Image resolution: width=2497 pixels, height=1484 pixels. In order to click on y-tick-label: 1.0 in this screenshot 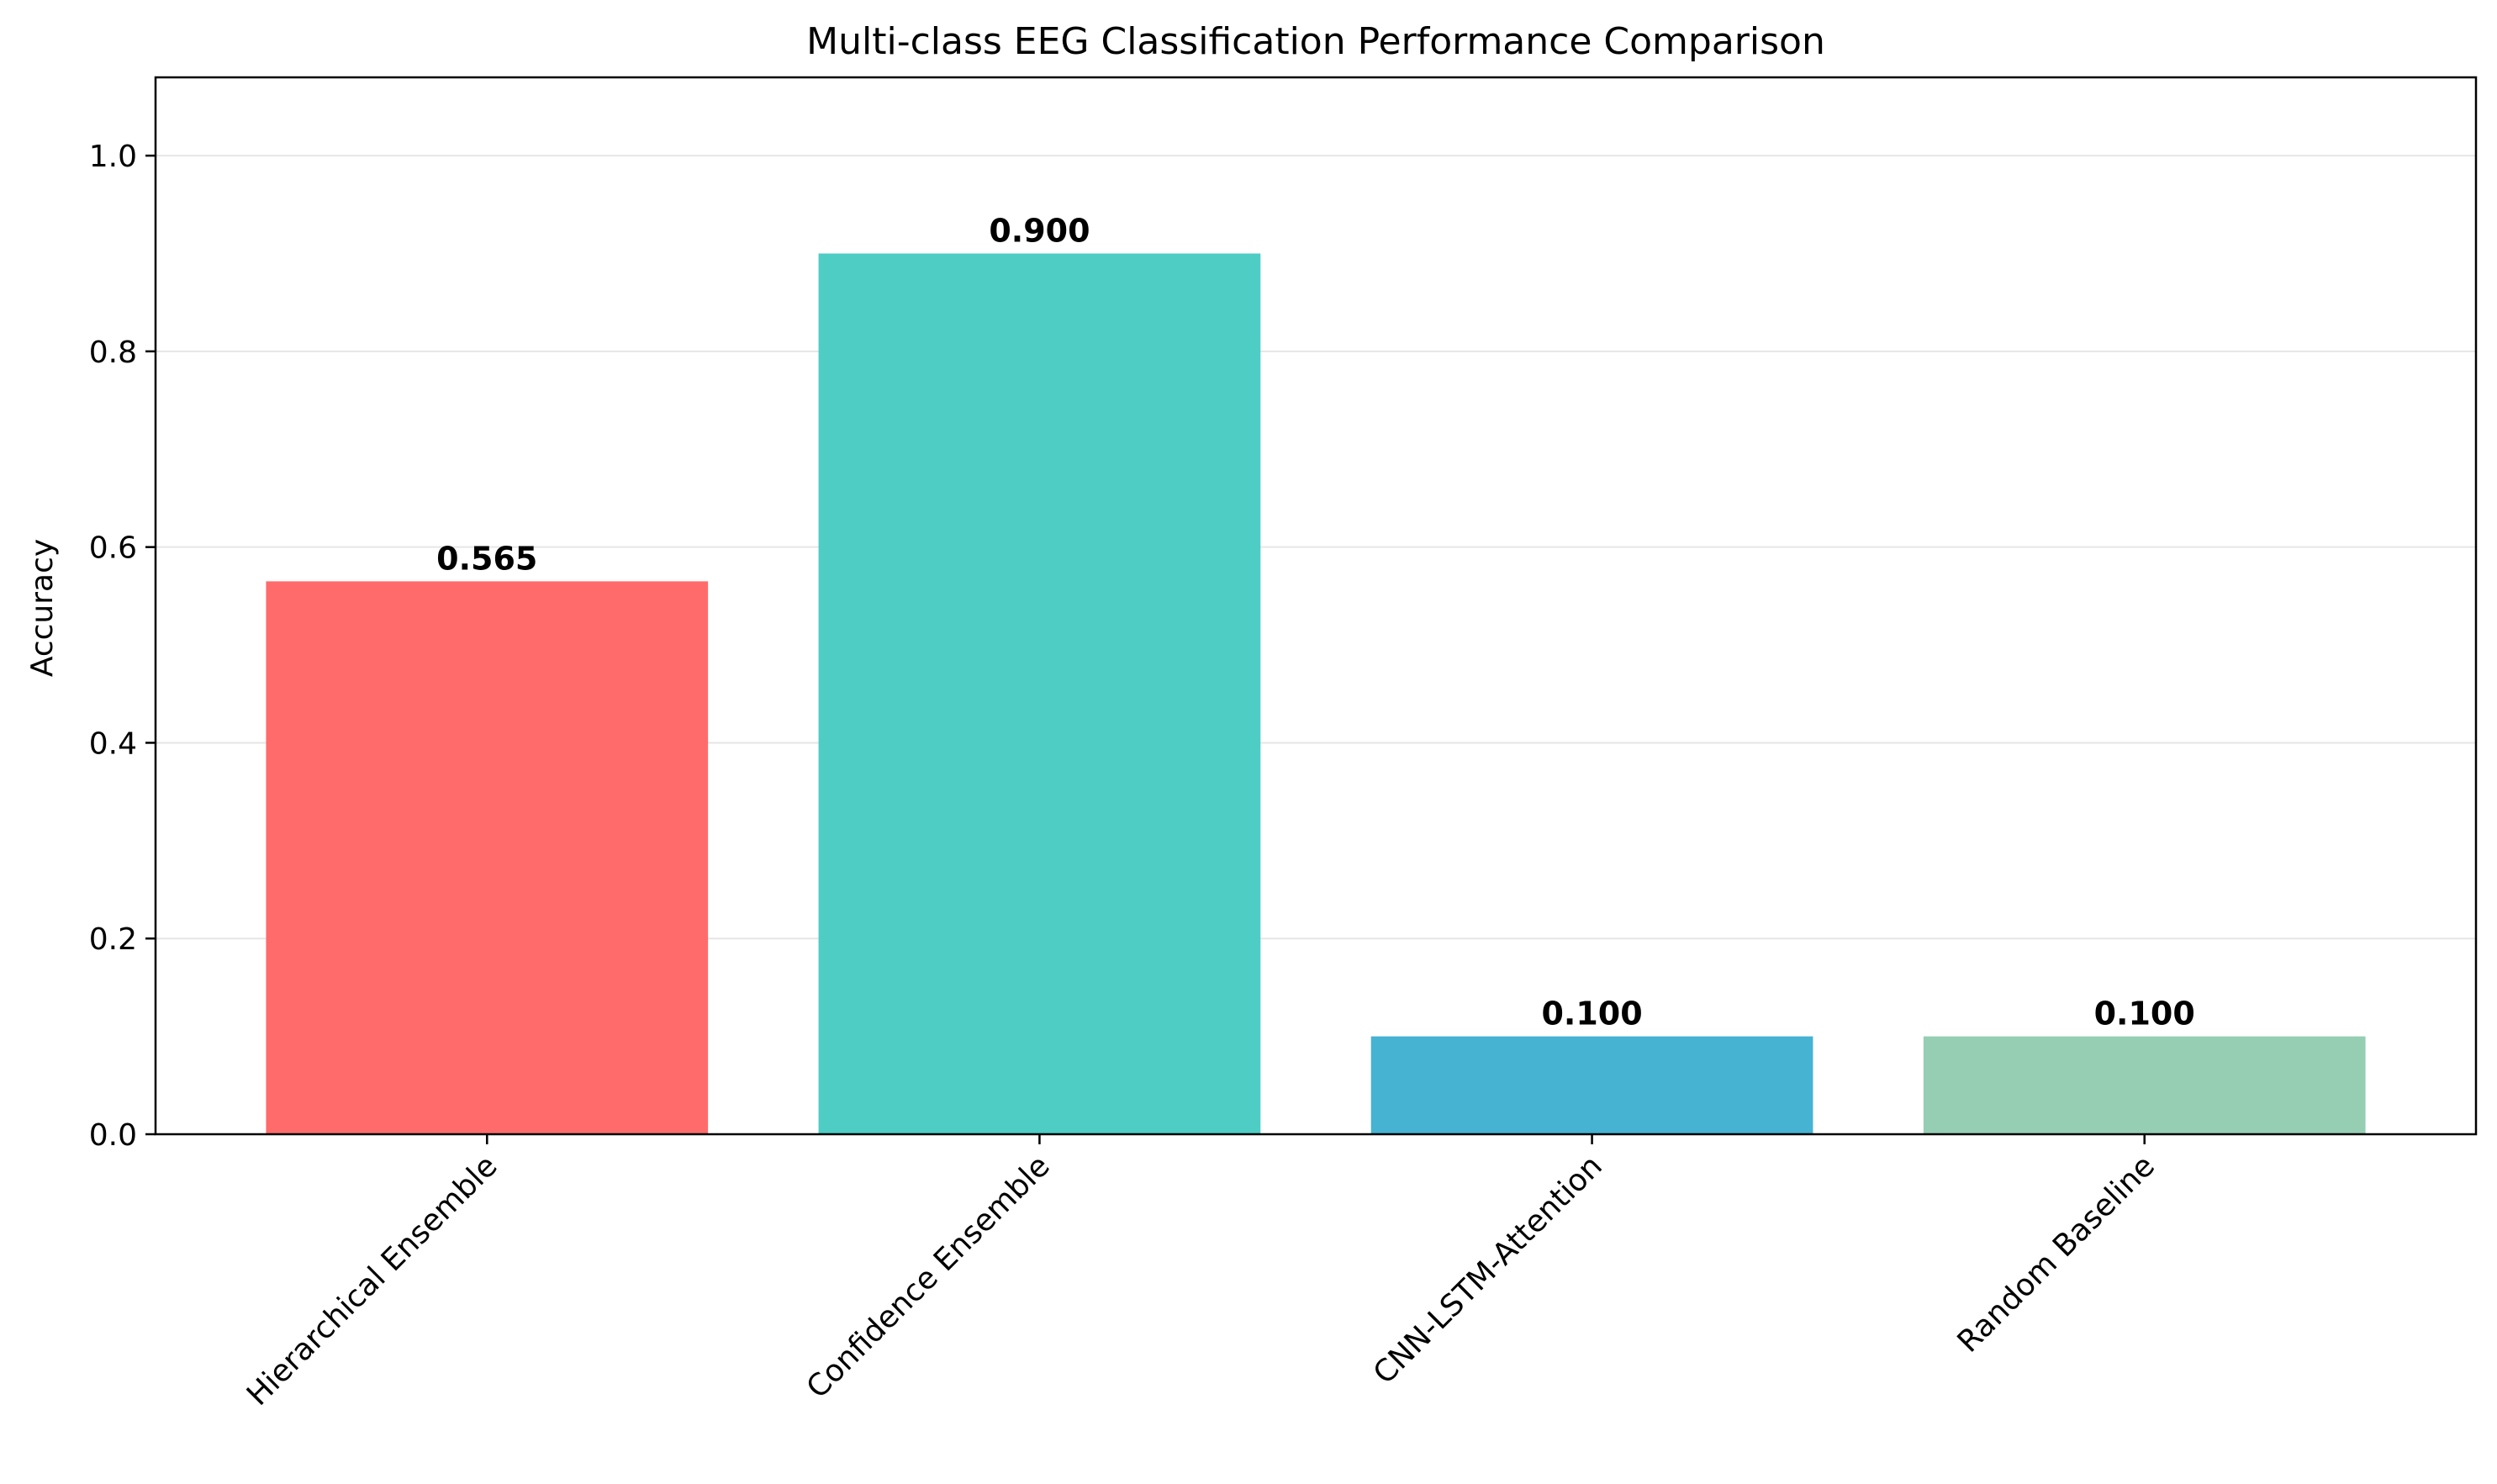, I will do `click(113, 157)`.